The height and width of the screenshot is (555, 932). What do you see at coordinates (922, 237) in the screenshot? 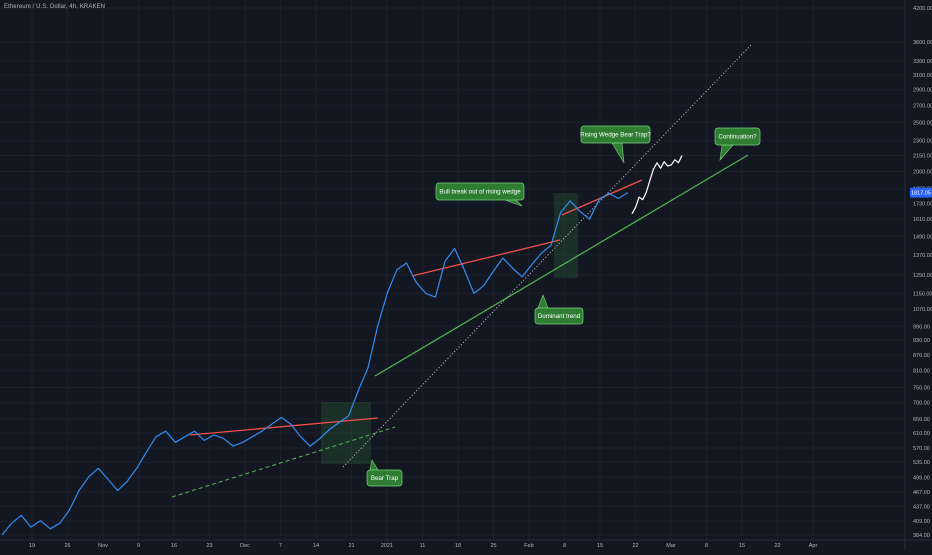
I see `y-tick-label: 1490.00` at bounding box center [922, 237].